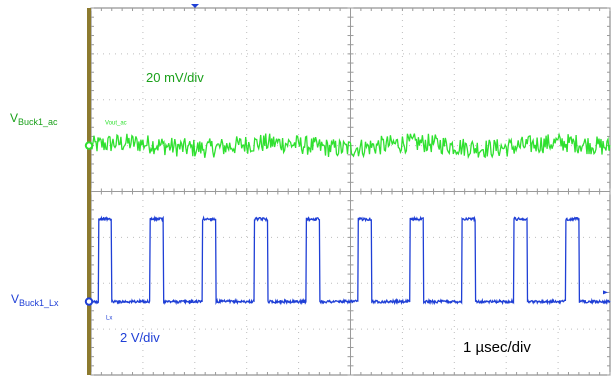 The width and height of the screenshot is (611, 377). What do you see at coordinates (175, 77) in the screenshot?
I see `channel1-scale-label: 20 mV/div` at bounding box center [175, 77].